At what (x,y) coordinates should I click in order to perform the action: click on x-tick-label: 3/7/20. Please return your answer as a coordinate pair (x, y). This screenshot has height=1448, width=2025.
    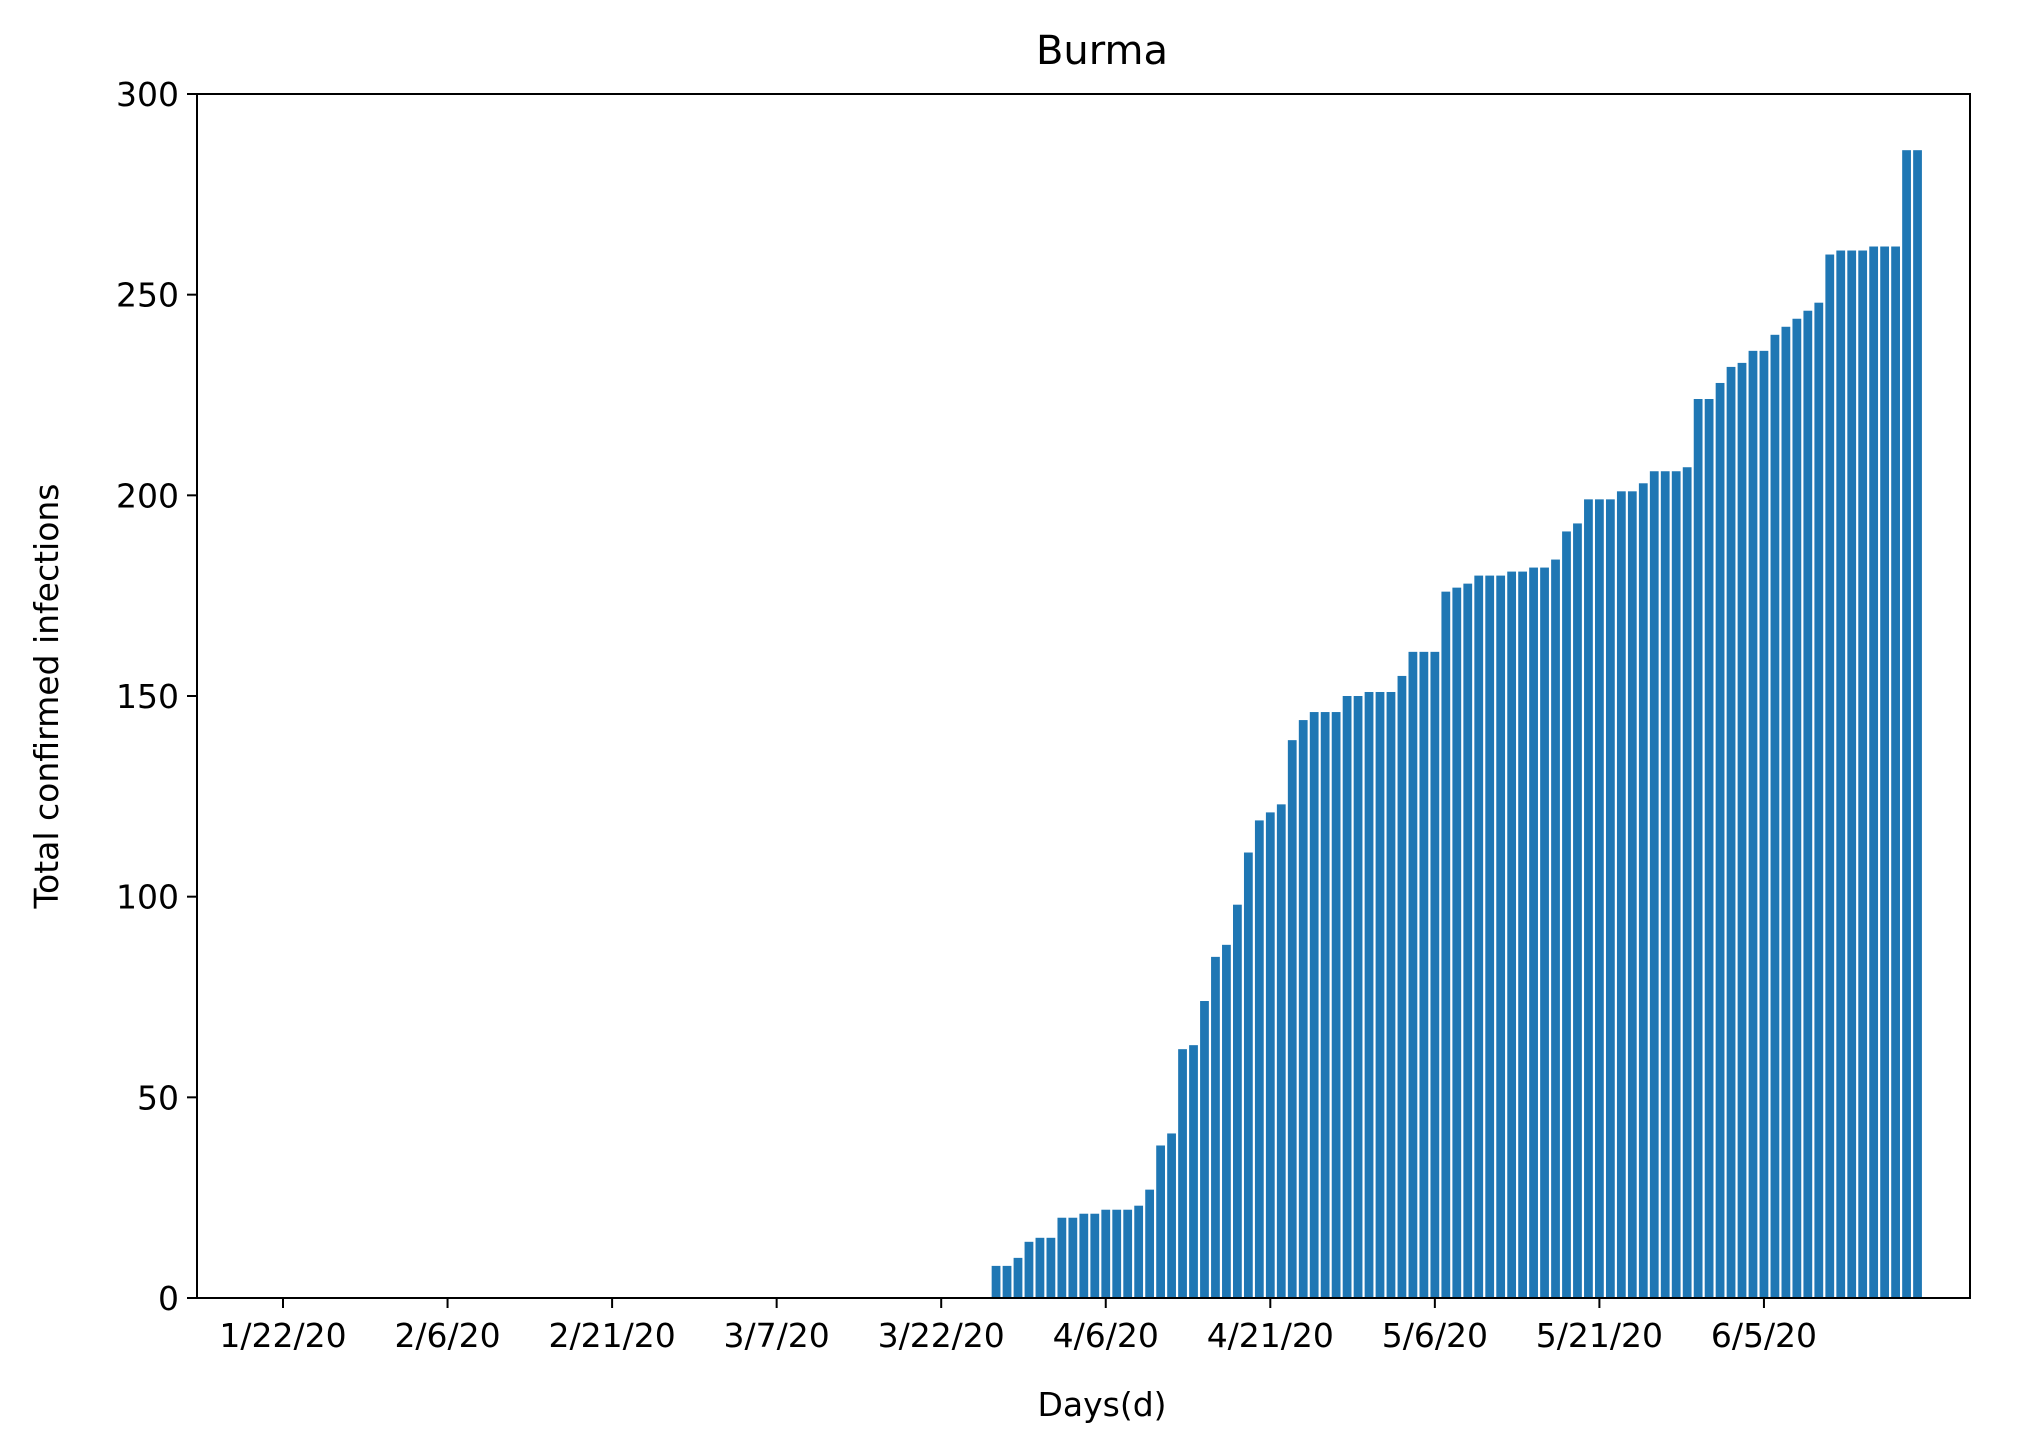
    Looking at the image, I should click on (777, 1335).